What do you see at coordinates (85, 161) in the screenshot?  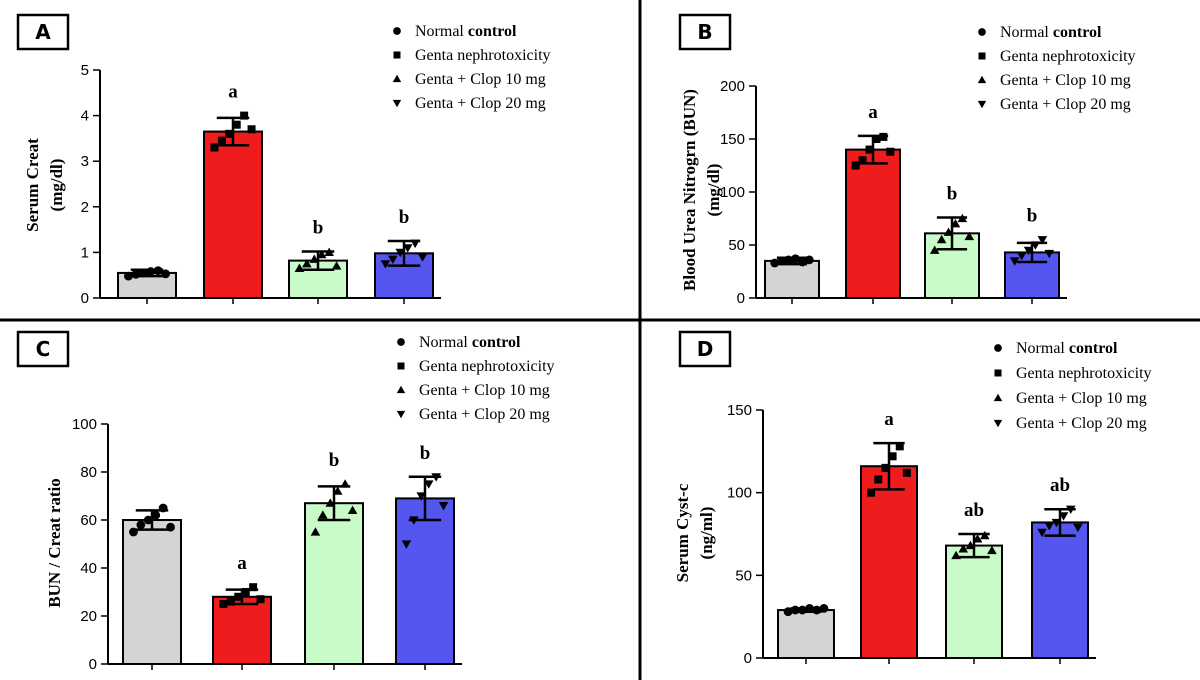 I see `y-tick-label: 3` at bounding box center [85, 161].